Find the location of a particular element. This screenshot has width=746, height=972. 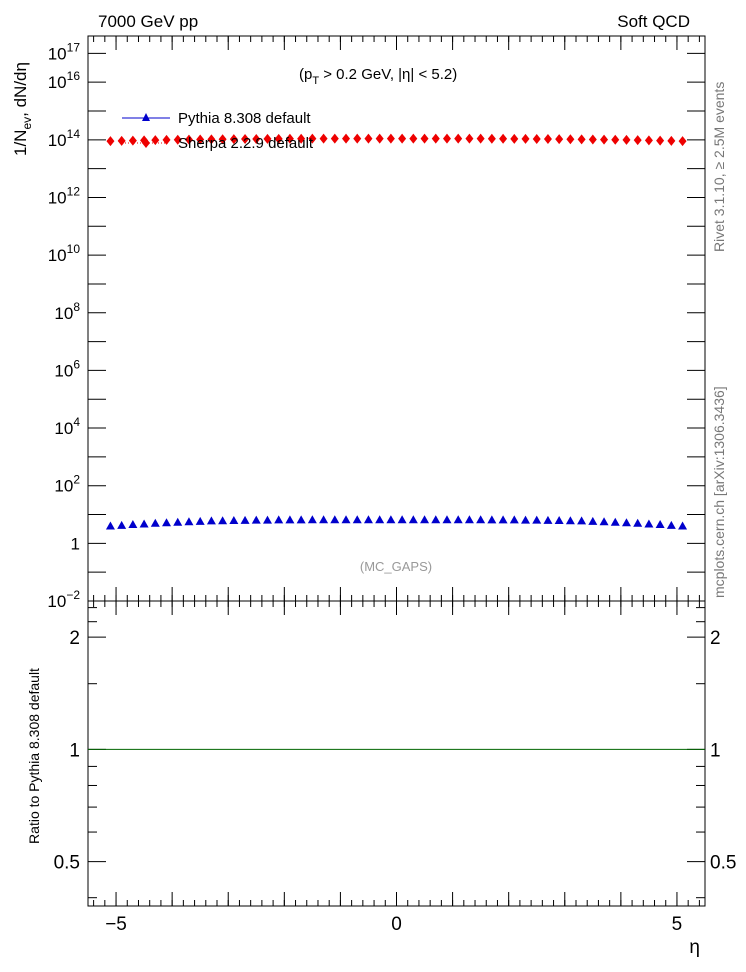

cut-label-sub: T is located at coordinates (315, 81).